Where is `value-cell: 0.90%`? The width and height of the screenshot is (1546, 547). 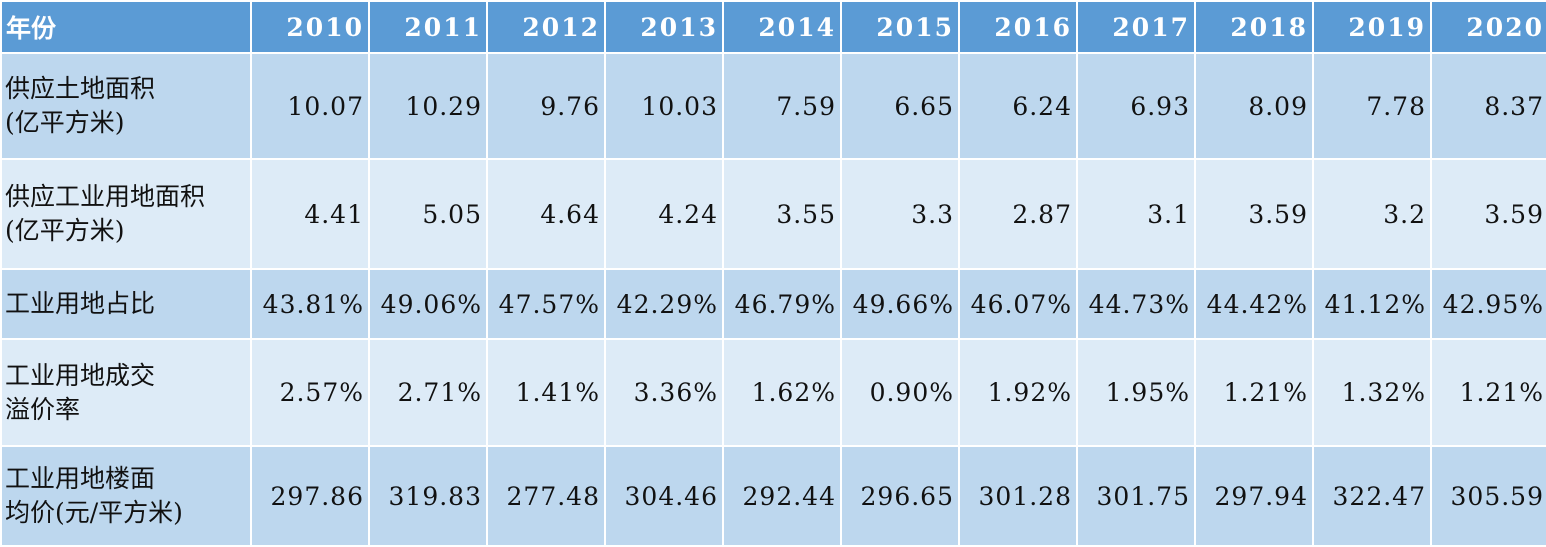
value-cell: 0.90% is located at coordinates (900, 392).